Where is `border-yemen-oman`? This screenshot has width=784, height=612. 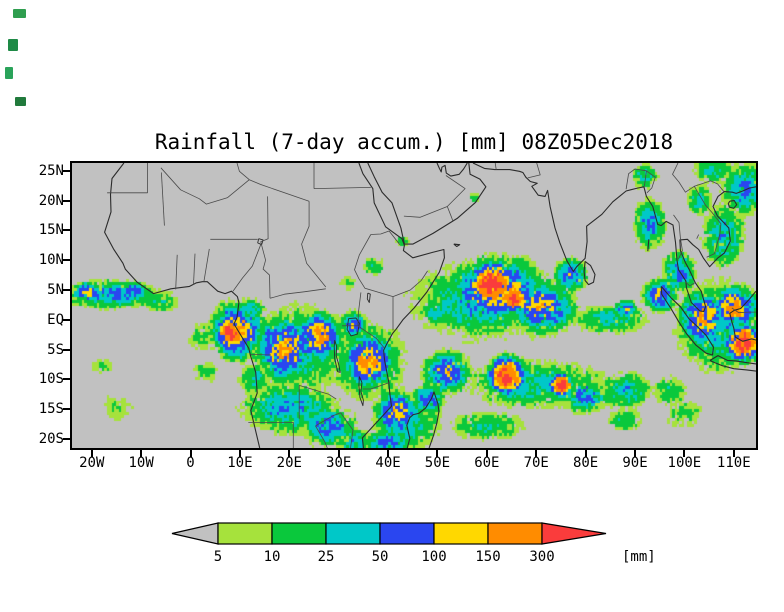 border-yemen-oman is located at coordinates (450, 213).